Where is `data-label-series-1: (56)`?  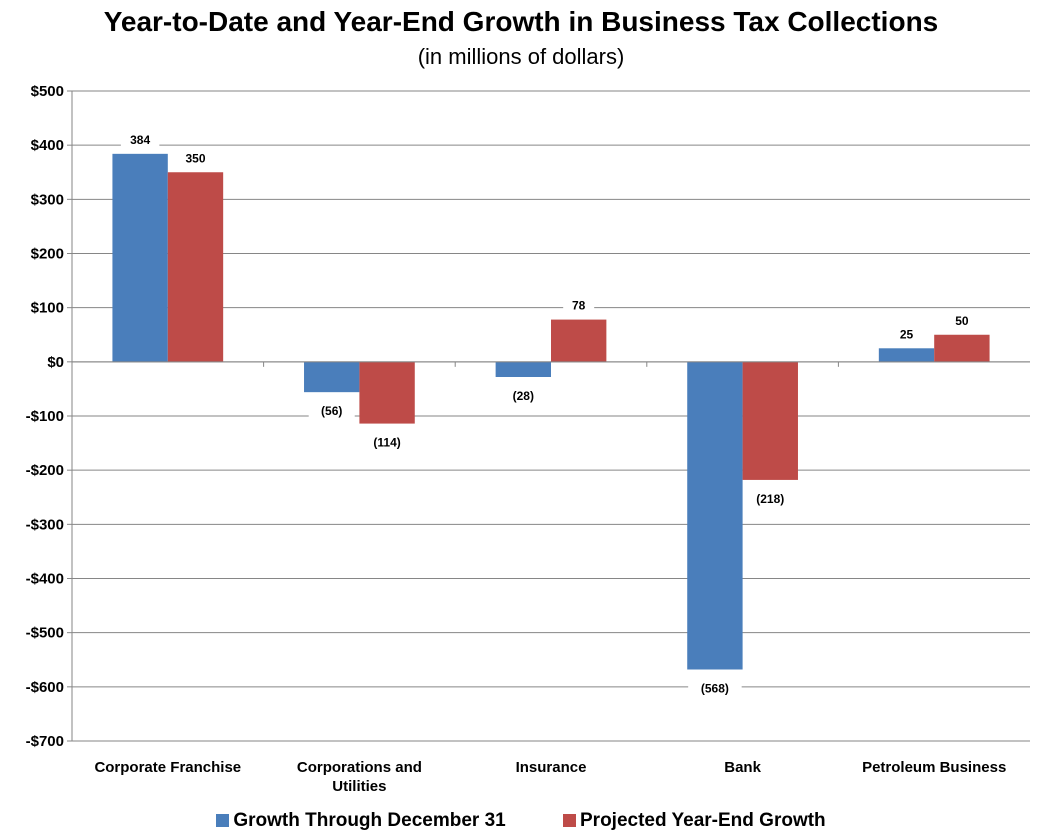 data-label-series-1: (56) is located at coordinates (331, 411).